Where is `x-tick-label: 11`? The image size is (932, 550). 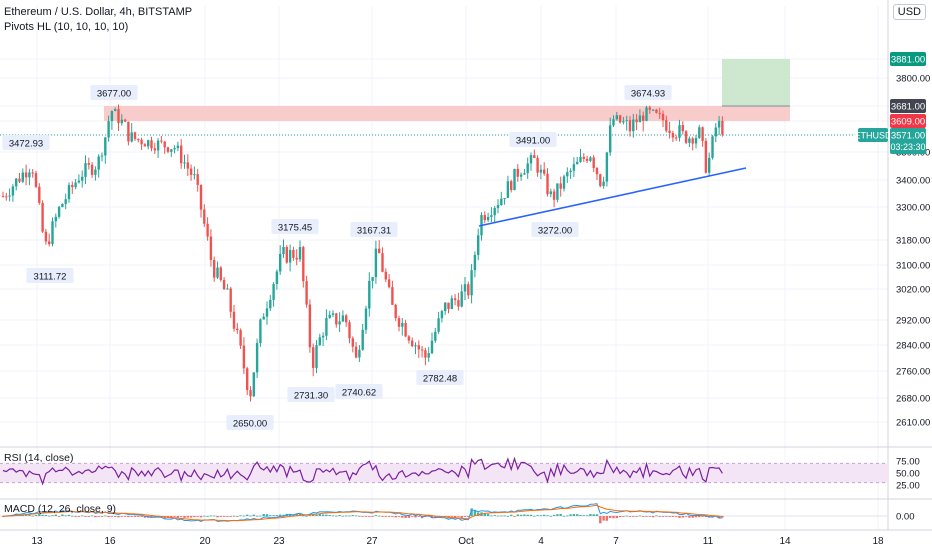 x-tick-label: 11 is located at coordinates (708, 541).